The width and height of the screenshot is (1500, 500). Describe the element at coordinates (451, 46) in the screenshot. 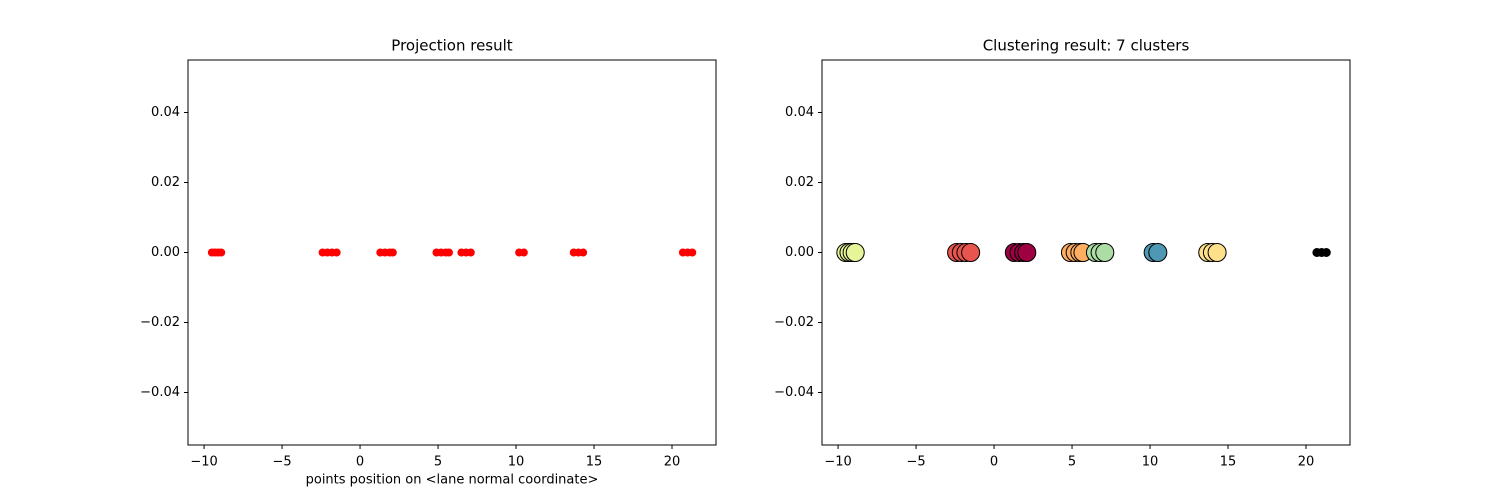

I see `chart-title: Projection result` at that location.